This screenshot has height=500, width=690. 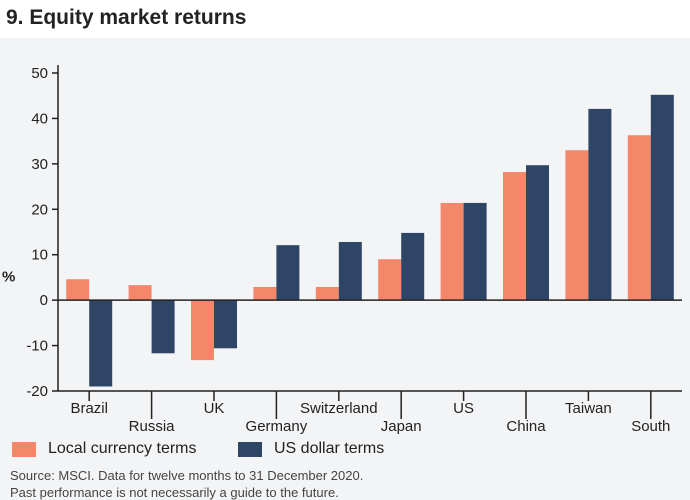 I want to click on legend-usd: US dollar terms, so click(x=311, y=449).